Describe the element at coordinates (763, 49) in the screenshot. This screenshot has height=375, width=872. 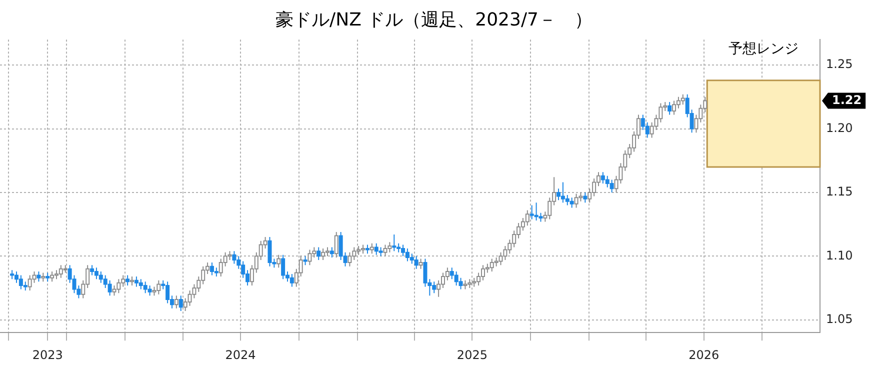
I see `band-label: 予想レンジ` at that location.